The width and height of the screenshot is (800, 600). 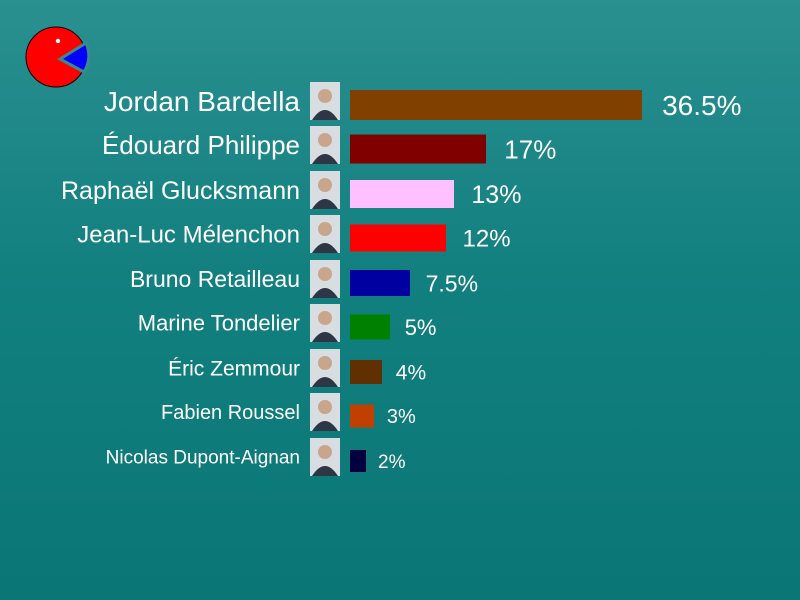 I want to click on candidate-name-label: Bruno Retailleau, so click(x=215, y=279).